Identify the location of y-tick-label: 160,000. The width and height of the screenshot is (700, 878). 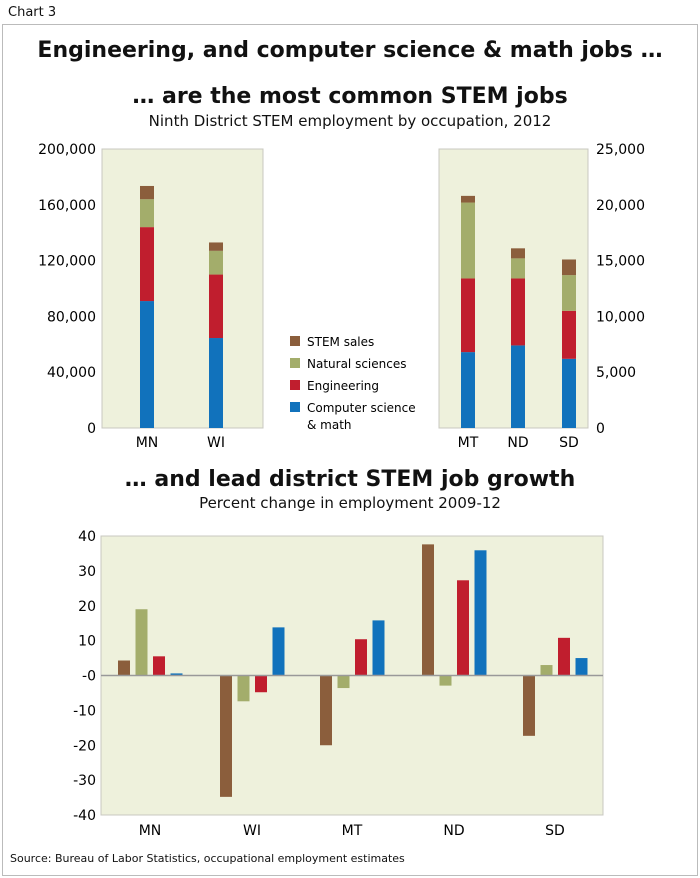
(67, 206).